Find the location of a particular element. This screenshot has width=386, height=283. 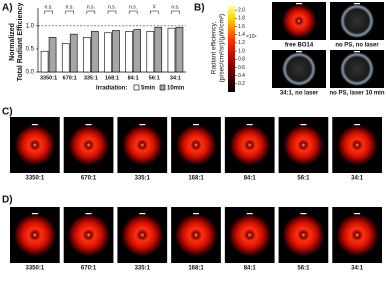

y-tick-label: 0.5 is located at coordinates (30, 50).